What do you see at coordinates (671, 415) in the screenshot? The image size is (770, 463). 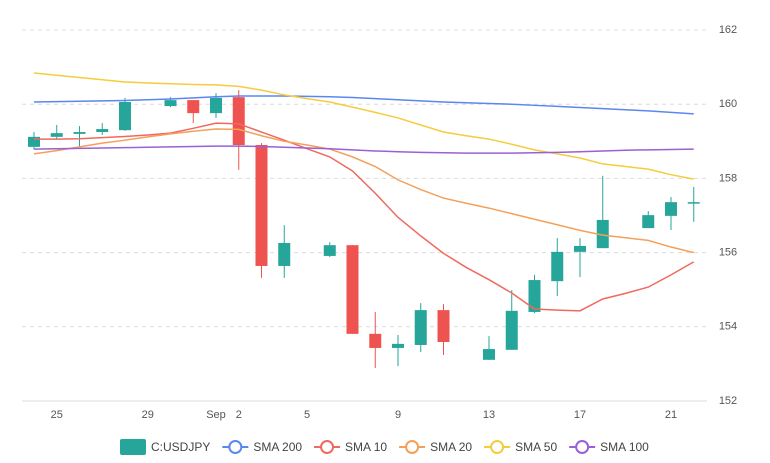 I see `x-tick-label: 21` at bounding box center [671, 415].